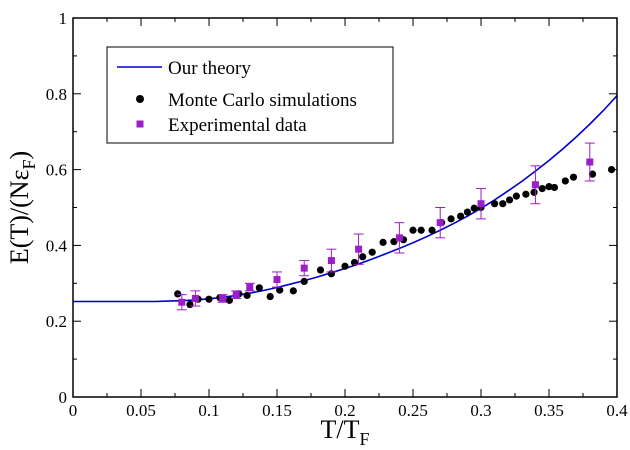  Describe the element at coordinates (208, 410) in the screenshot. I see `x-tick-label: 0.1` at that location.